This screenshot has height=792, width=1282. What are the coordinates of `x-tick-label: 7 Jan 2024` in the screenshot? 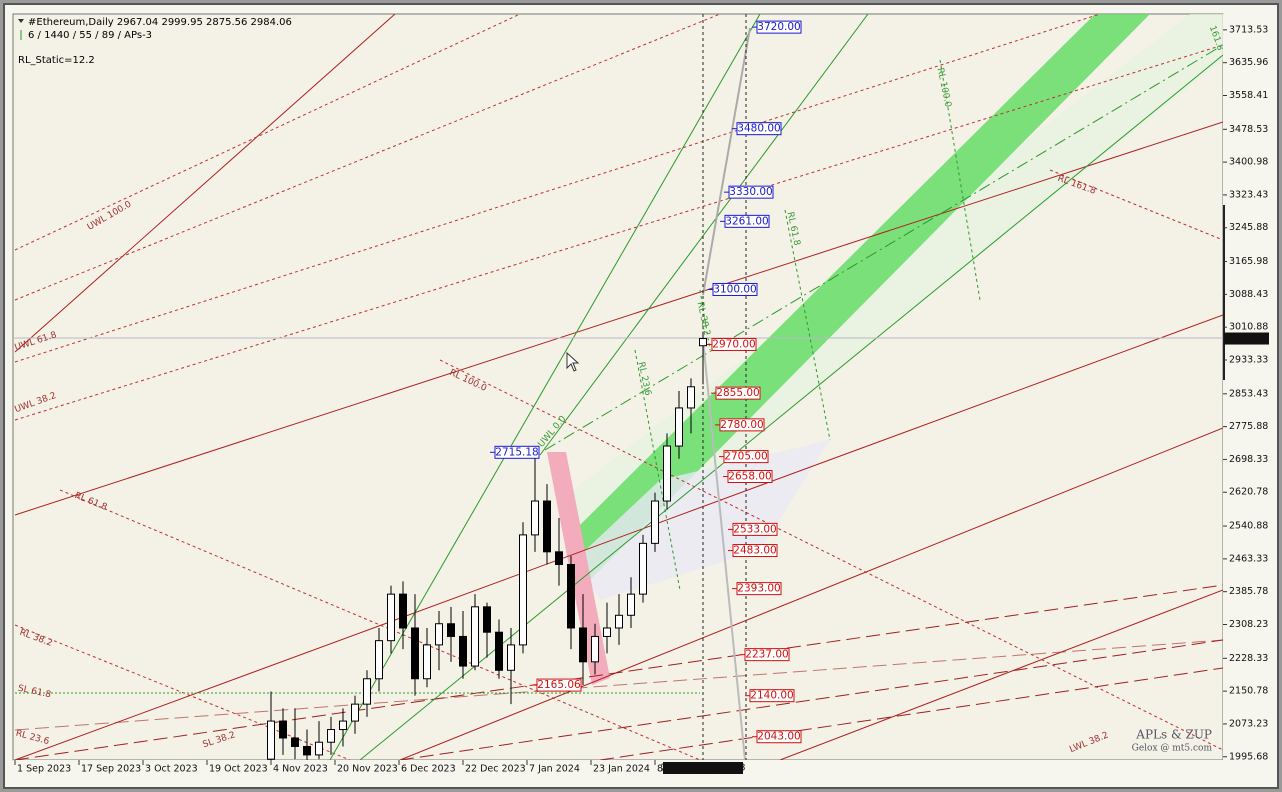 It's located at (554, 769).